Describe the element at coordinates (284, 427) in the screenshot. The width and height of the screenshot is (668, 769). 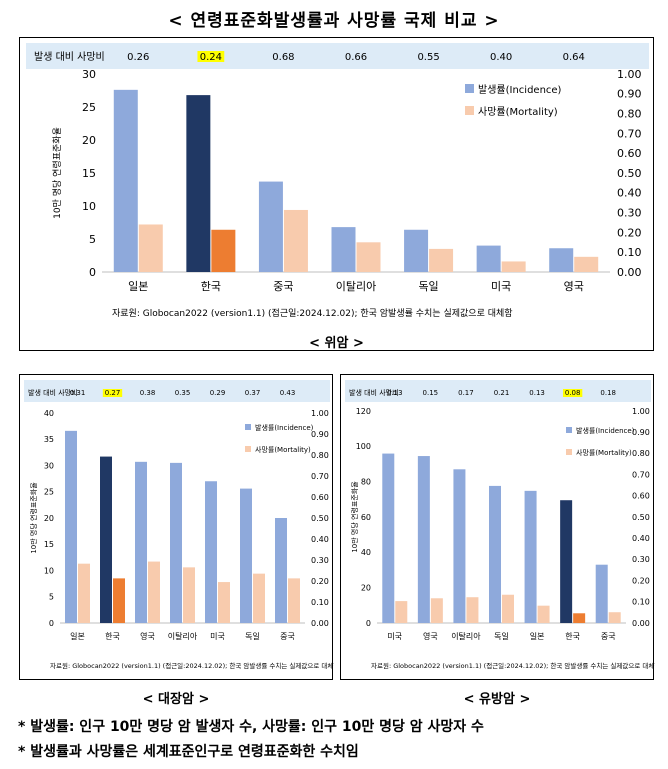
I see `legend-incidence-label: 발생률(Incidence)` at that location.